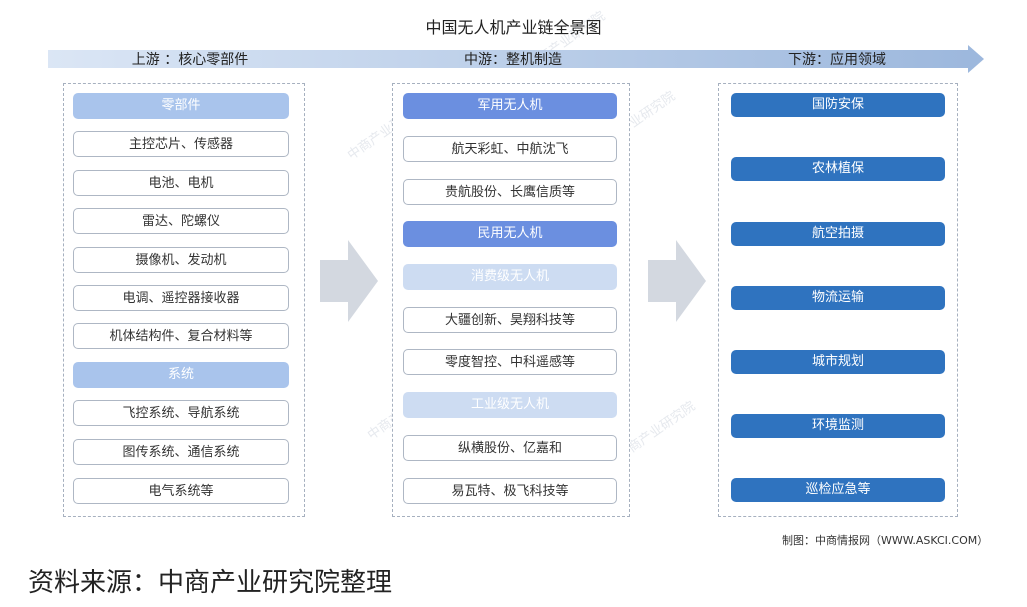  Describe the element at coordinates (181, 413) in the screenshot. I see `system-item: 飞控系统、导航系统` at that location.